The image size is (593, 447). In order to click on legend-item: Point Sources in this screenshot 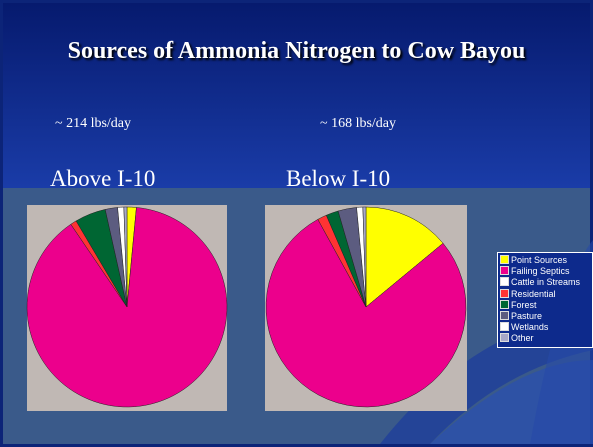, I will do `click(546, 260)`.